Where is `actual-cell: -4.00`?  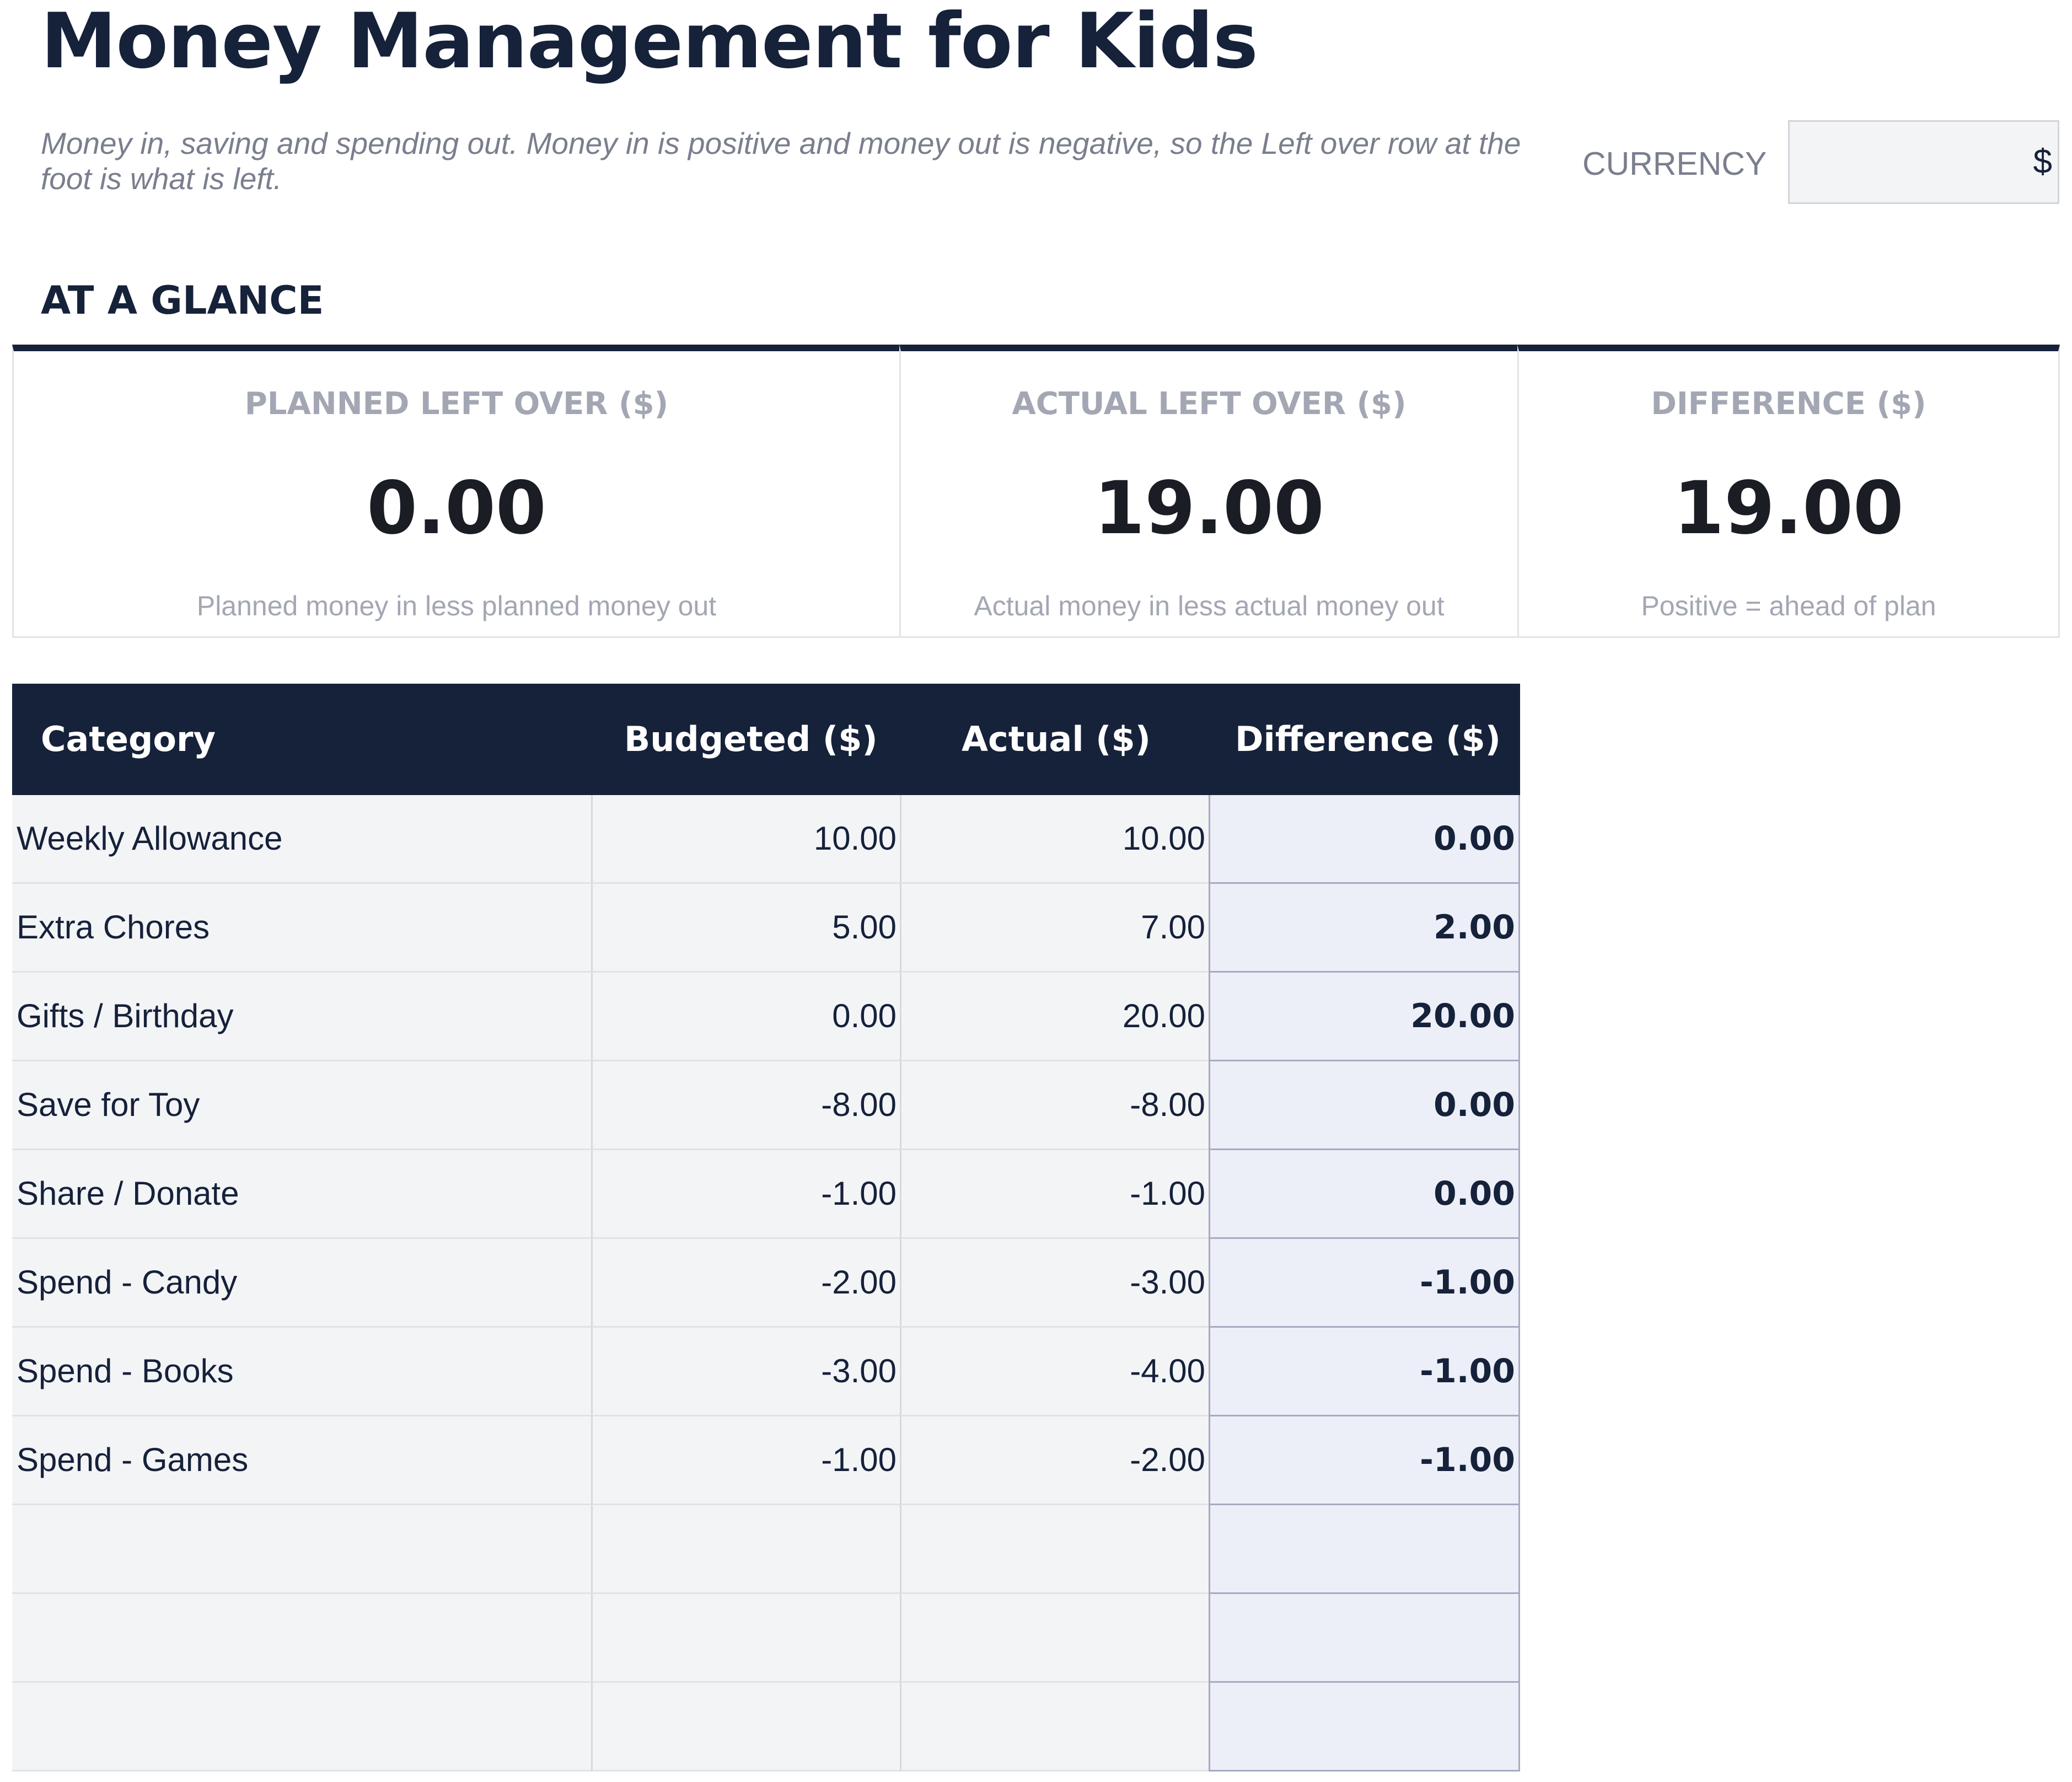 actual-cell: -4.00 is located at coordinates (1054, 1372).